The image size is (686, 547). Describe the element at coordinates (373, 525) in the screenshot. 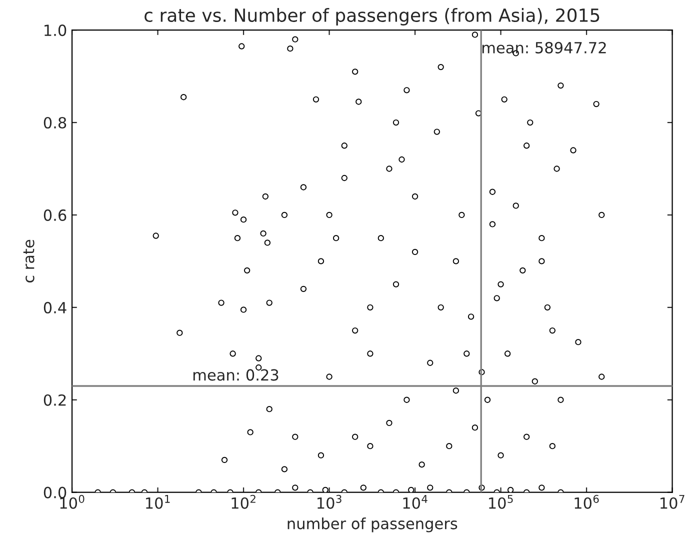

I see `x-axis-title: number of passengers` at that location.